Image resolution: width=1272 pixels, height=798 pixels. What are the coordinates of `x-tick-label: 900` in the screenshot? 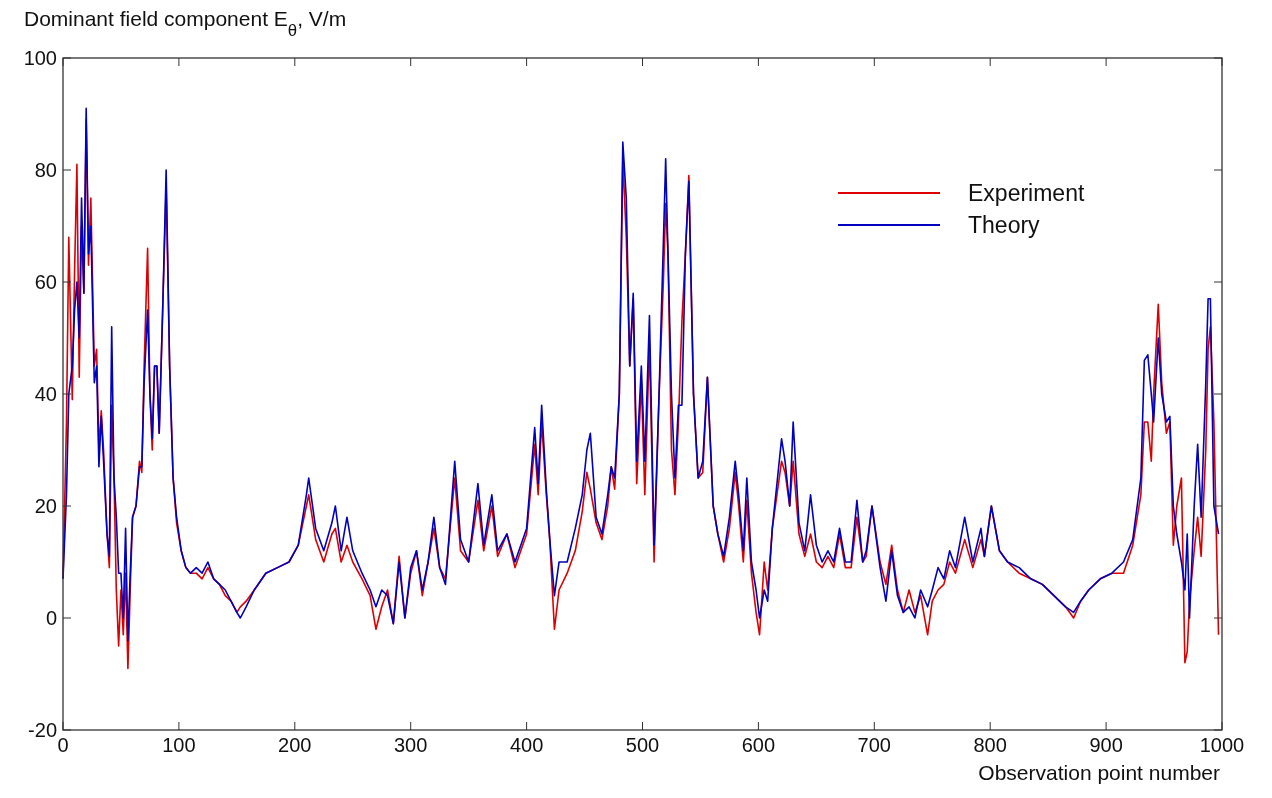 It's located at (1106, 745).